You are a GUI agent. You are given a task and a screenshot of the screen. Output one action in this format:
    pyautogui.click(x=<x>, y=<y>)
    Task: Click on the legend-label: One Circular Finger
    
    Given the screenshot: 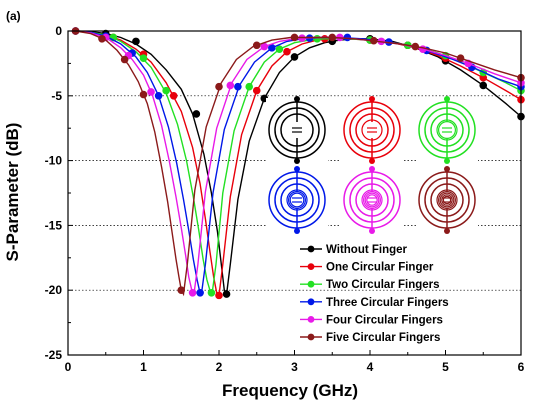 What is the action you would take?
    pyautogui.click(x=380, y=268)
    